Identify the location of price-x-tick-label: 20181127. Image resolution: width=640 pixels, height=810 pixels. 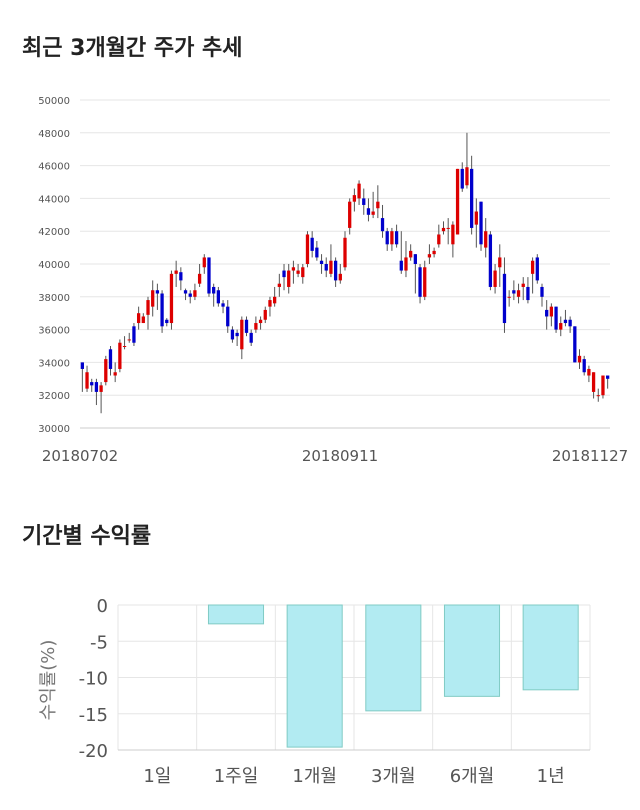
(590, 456).